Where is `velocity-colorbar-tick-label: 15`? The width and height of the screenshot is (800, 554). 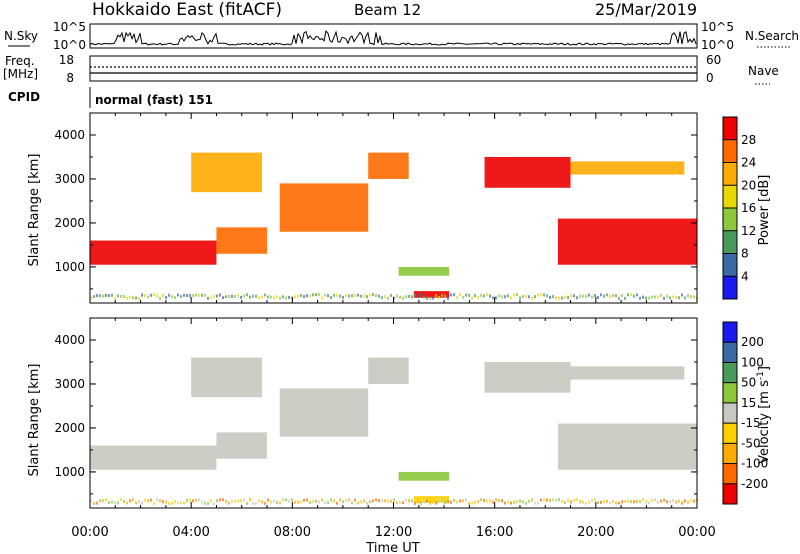
velocity-colorbar-tick-label: 15 is located at coordinates (748, 403).